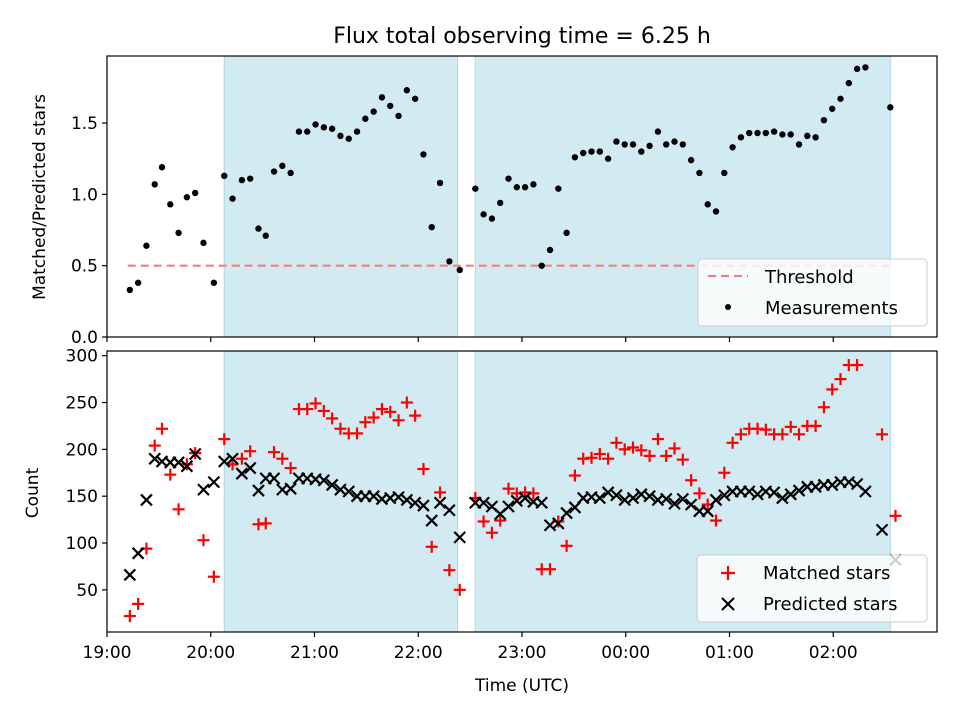 Image resolution: width=960 pixels, height=724 pixels. Describe the element at coordinates (87, 591) in the screenshot. I see `y-tick-label: 50` at that location.